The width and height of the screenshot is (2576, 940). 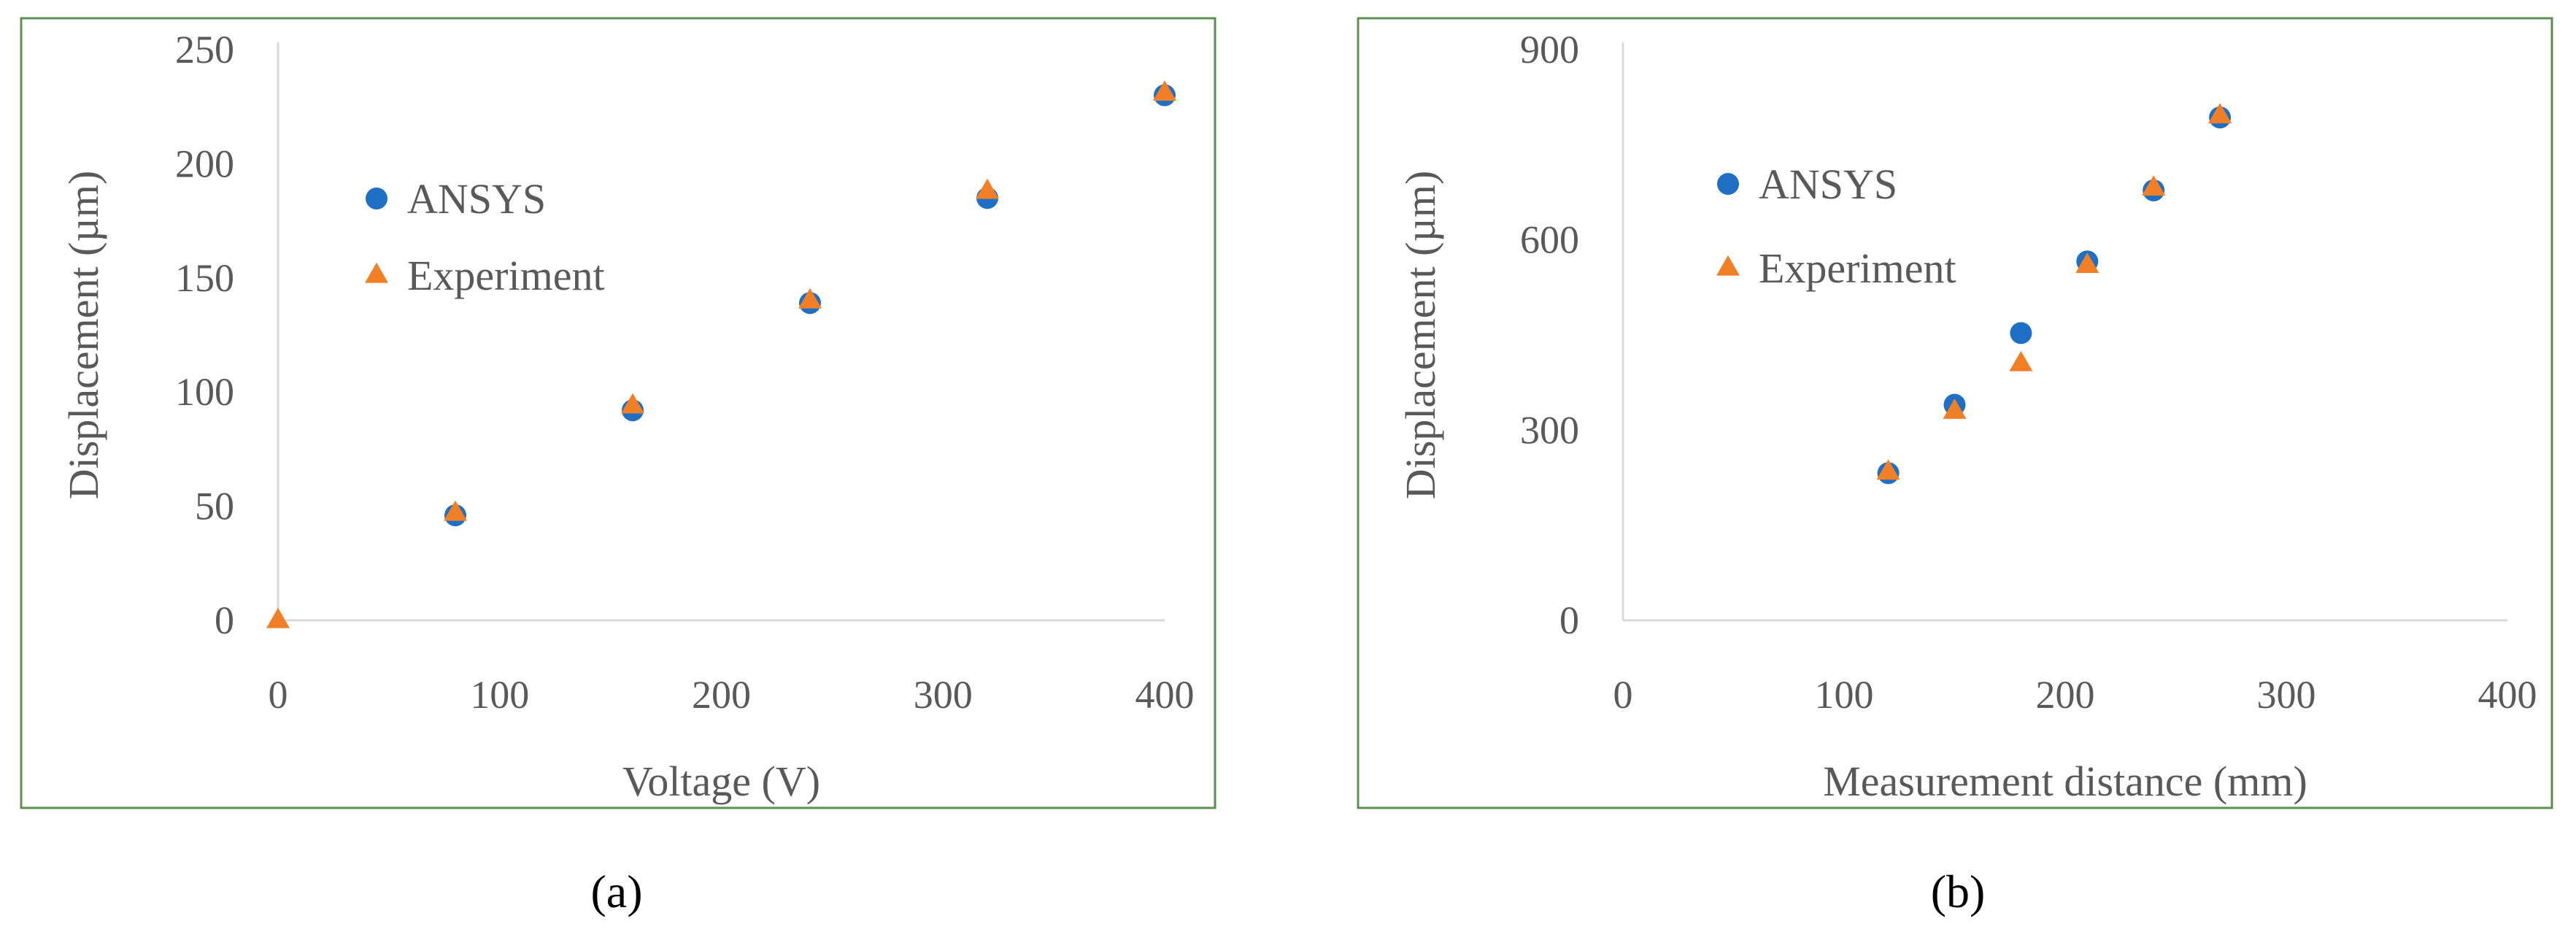 I want to click on caption-a: (a), so click(x=616, y=891).